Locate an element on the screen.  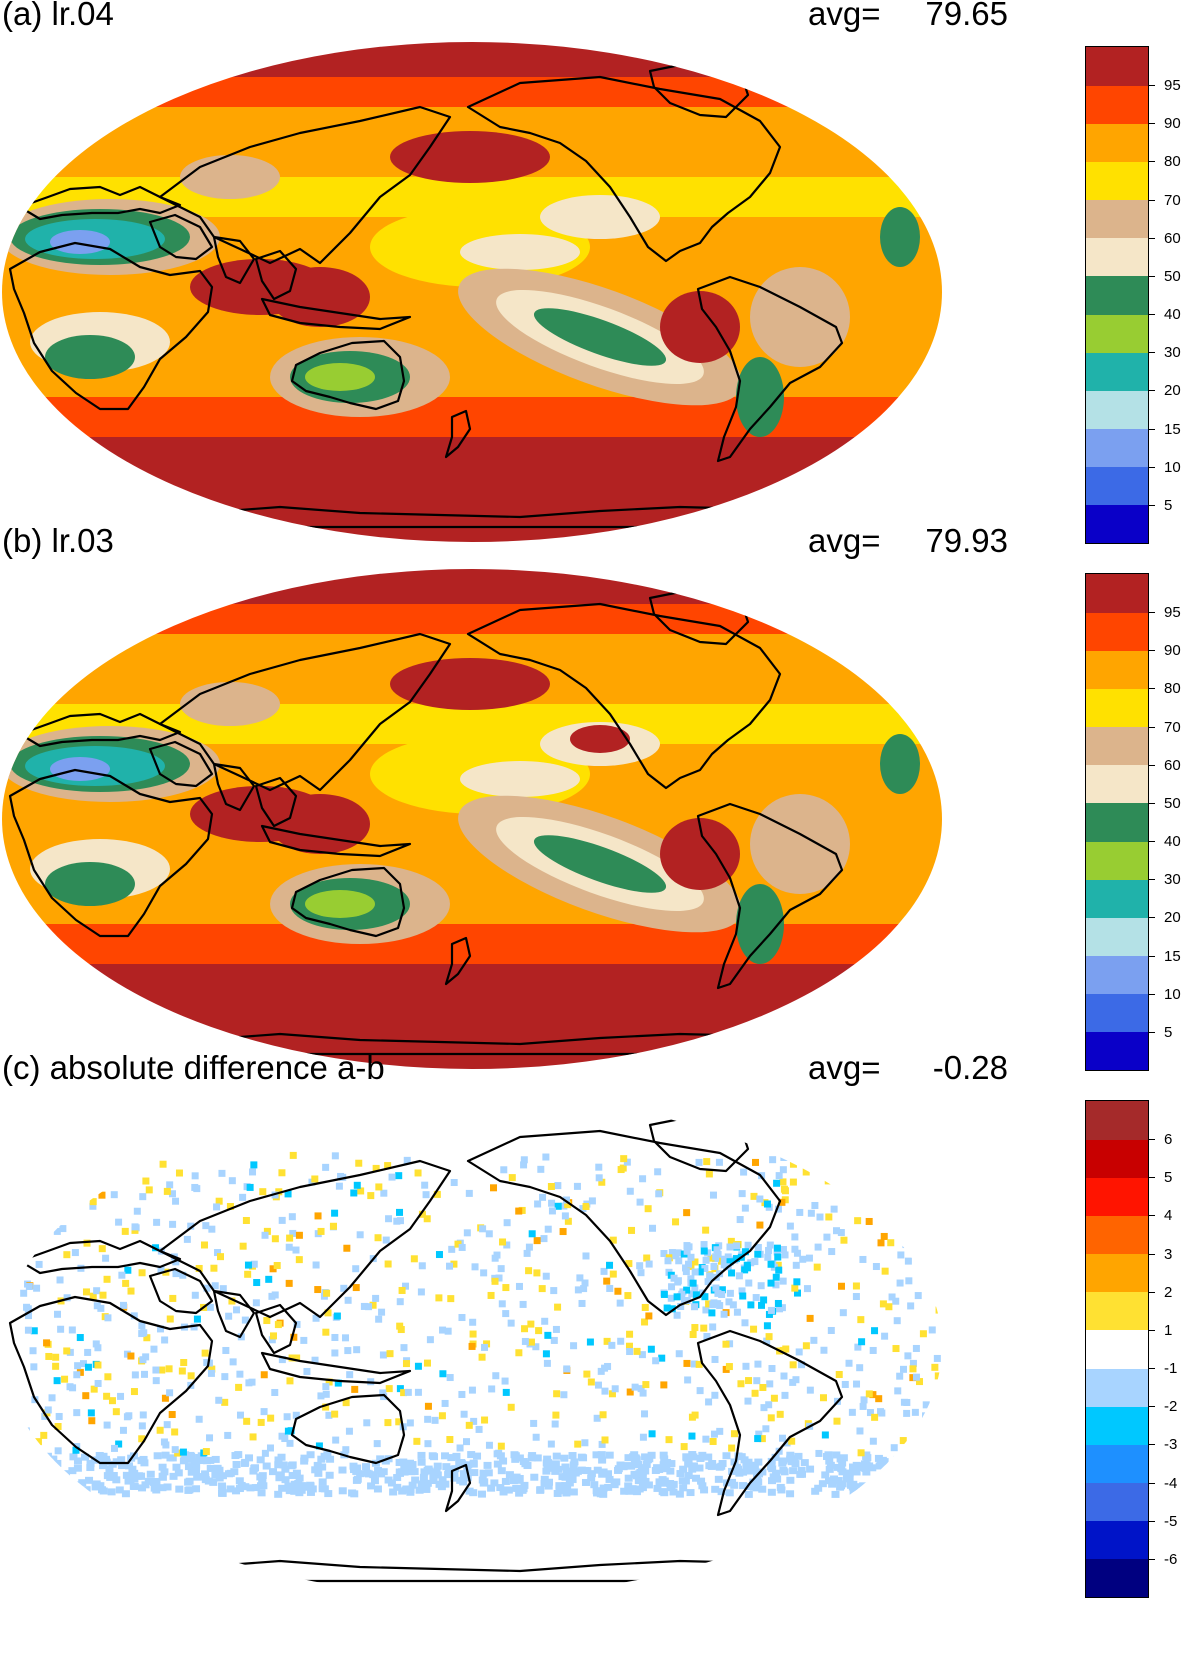
average-label: avg= is located at coordinates (844, 540).